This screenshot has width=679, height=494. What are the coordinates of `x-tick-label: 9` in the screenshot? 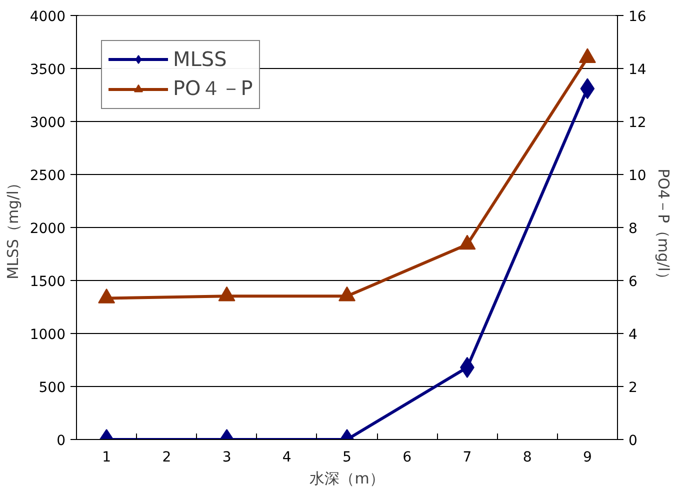 It's located at (587, 458).